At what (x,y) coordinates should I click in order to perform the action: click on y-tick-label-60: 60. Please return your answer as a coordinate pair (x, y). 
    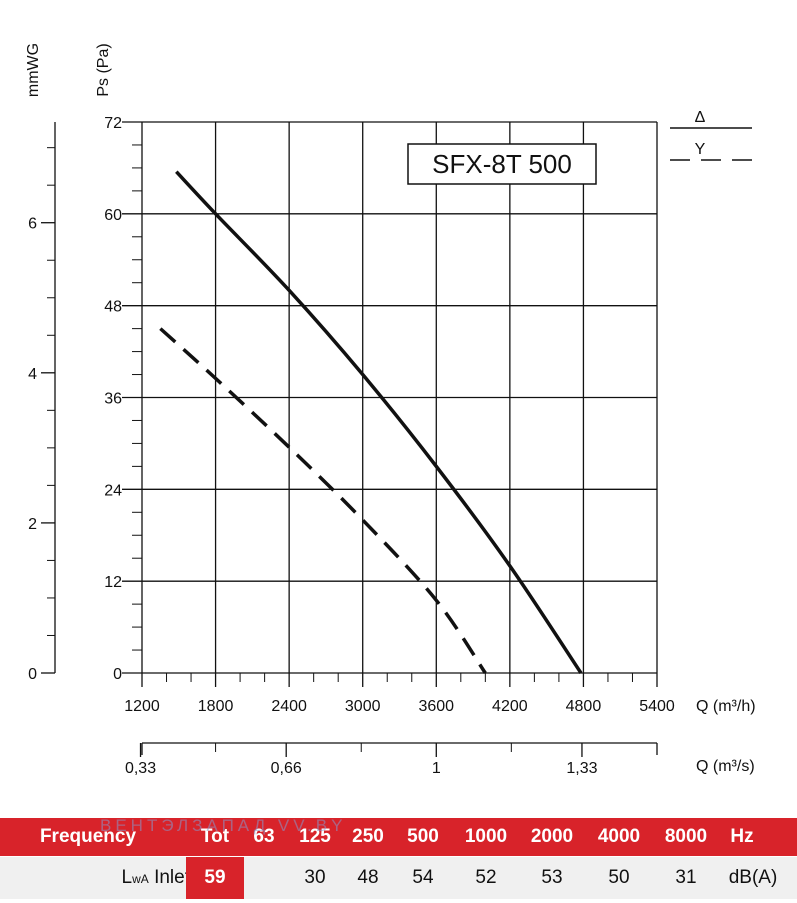
    Looking at the image, I should click on (113, 215).